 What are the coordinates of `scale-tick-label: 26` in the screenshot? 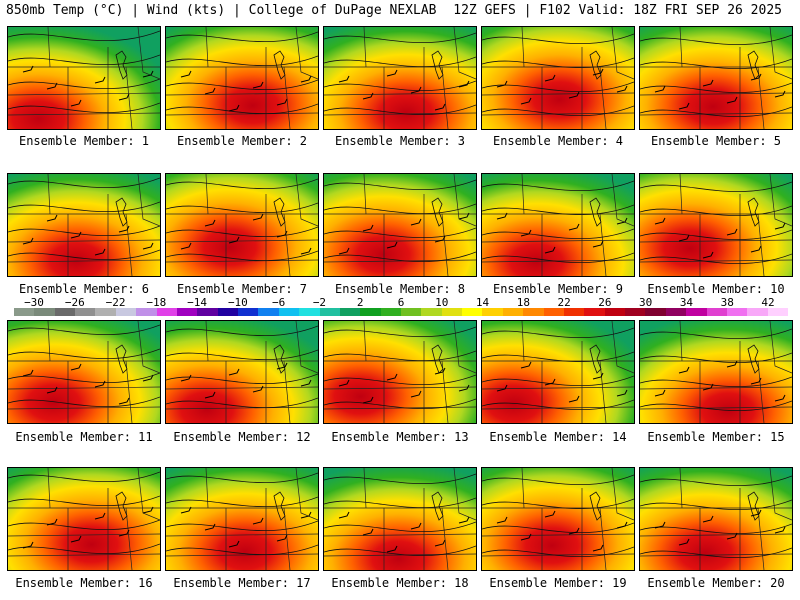 It's located at (605, 302).